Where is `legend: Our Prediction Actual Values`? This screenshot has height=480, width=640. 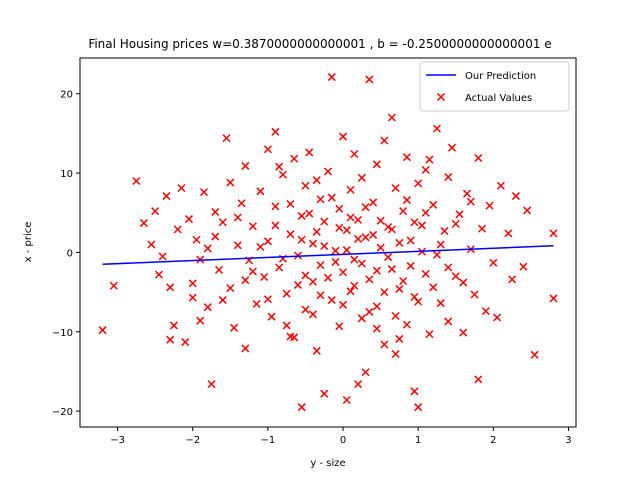 legend: Our Prediction Actual Values is located at coordinates (494, 86).